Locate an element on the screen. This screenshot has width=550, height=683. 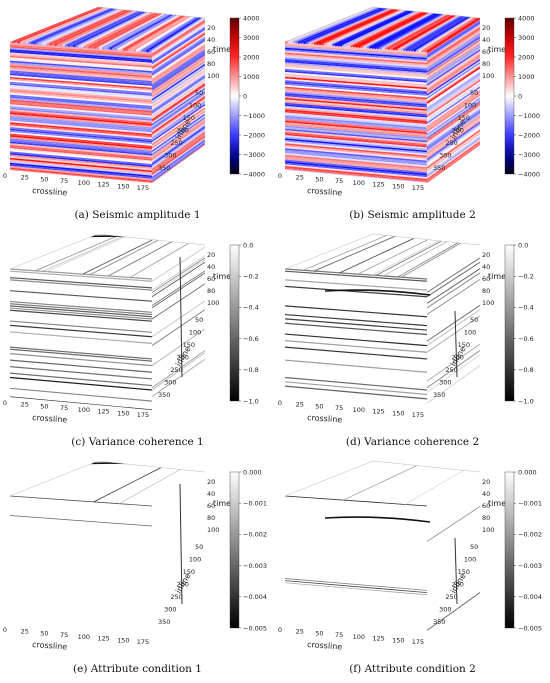
colorbar-tick-label: −0.001 is located at coordinates (530, 504).